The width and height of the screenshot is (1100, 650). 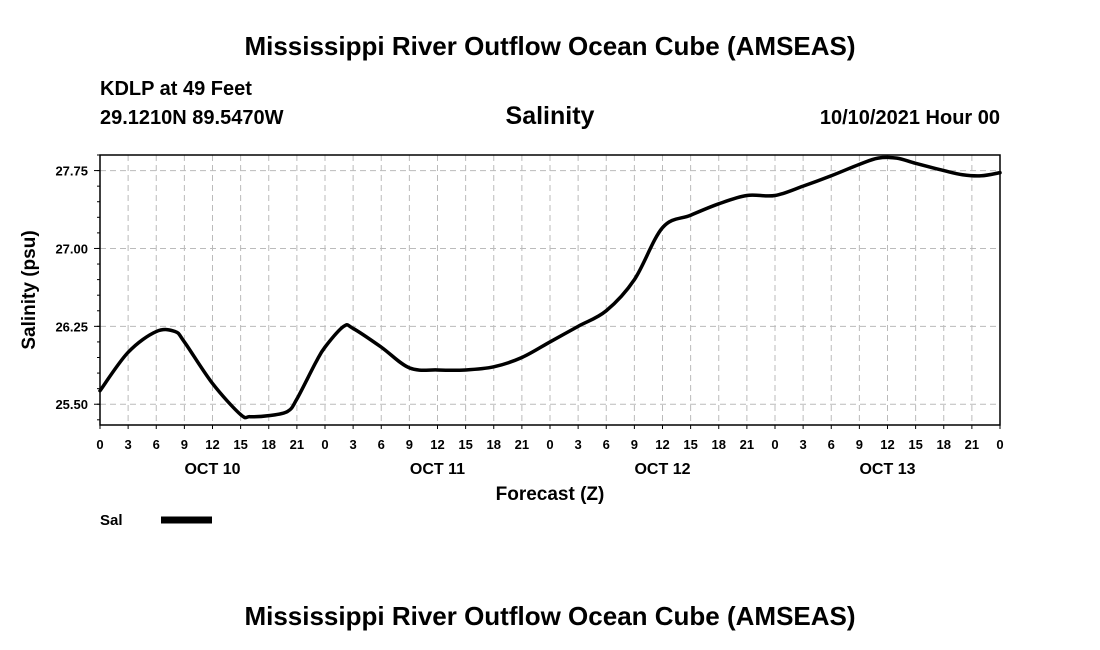 I want to click on x-axis-label: Forecast (Z), so click(x=550, y=494).